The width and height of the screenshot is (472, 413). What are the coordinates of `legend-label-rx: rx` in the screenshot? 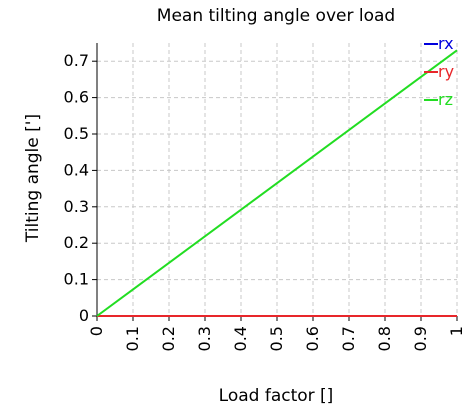 It's located at (446, 43).